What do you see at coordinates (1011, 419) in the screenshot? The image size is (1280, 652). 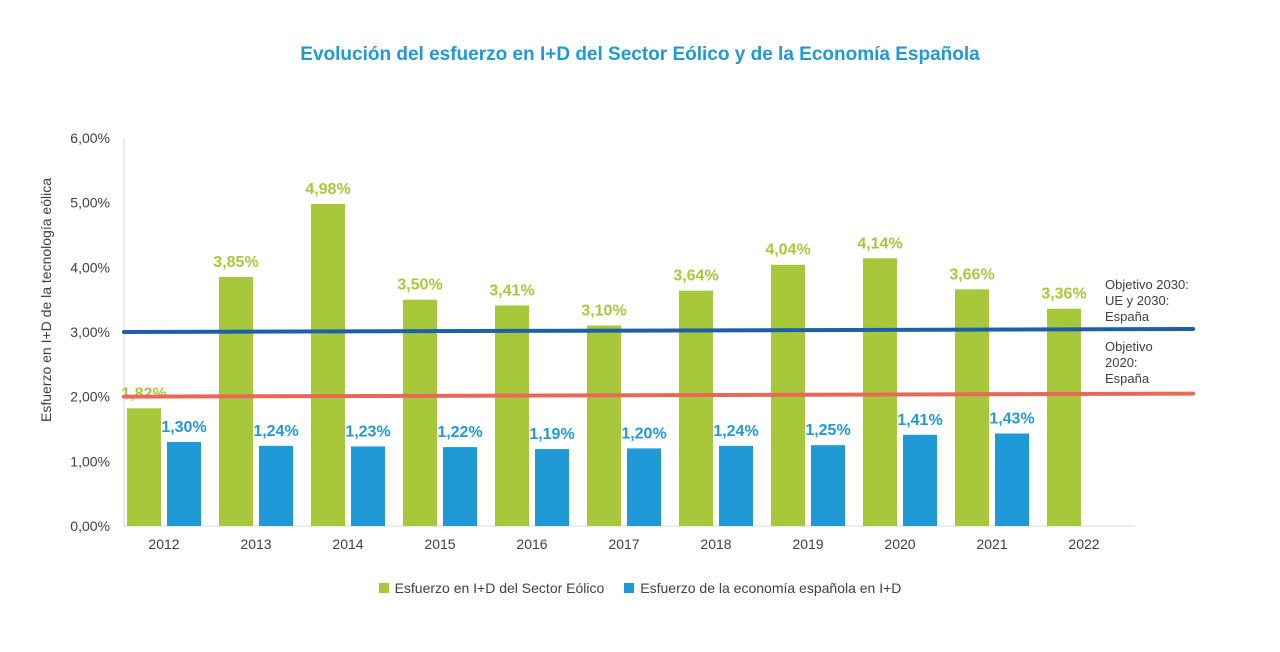 I see `data-label-economy: 1,43%` at bounding box center [1011, 419].